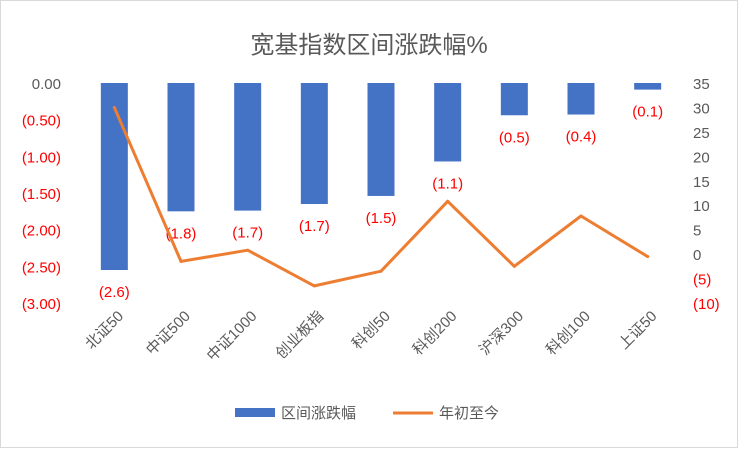 The image size is (738, 452). I want to click on category-label: 科创50, so click(371, 330).